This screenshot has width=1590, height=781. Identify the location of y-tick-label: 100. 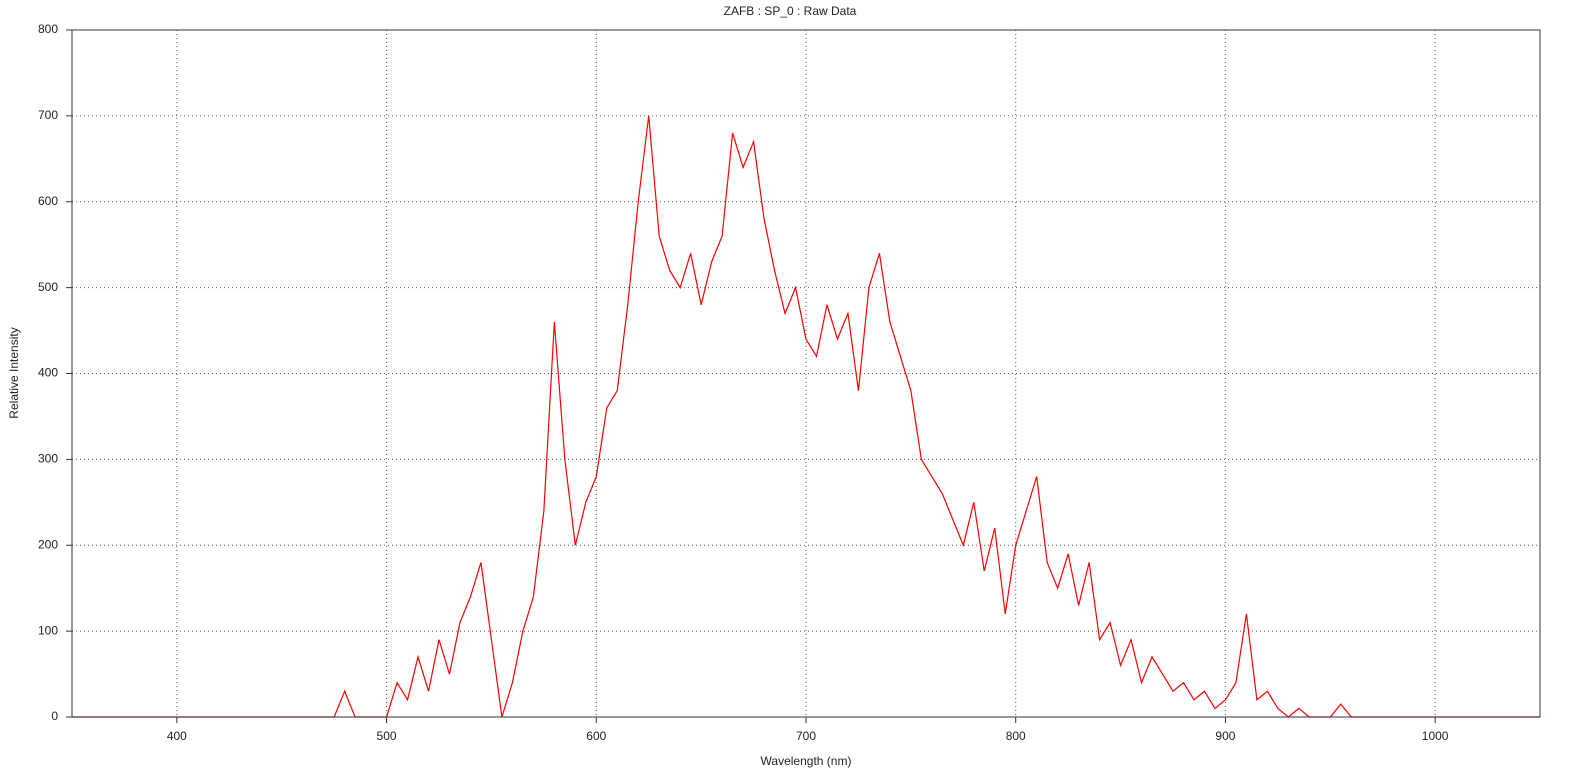
(48, 630).